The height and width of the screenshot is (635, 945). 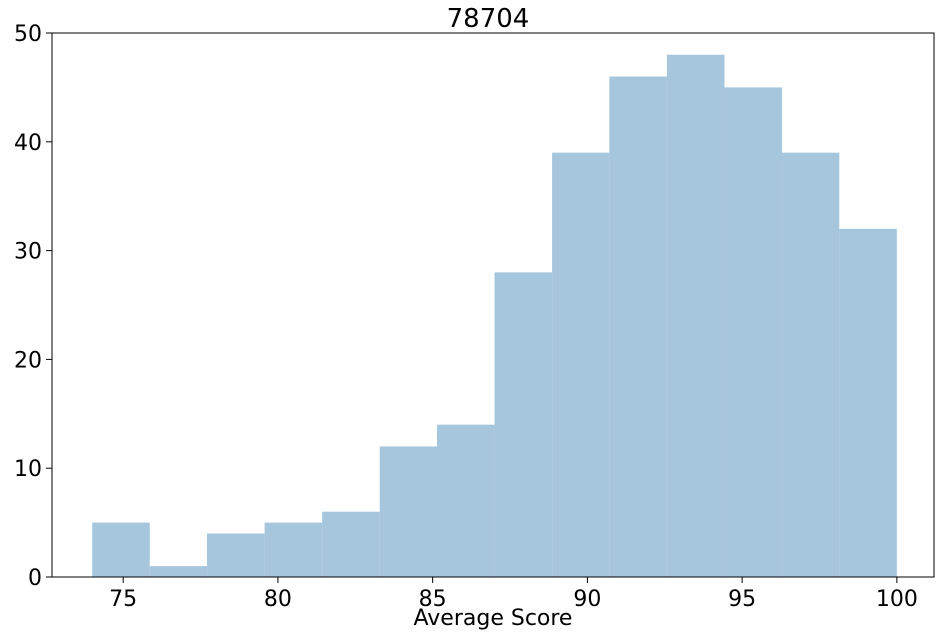 I want to click on y-tick-label: 40, so click(x=28, y=143).